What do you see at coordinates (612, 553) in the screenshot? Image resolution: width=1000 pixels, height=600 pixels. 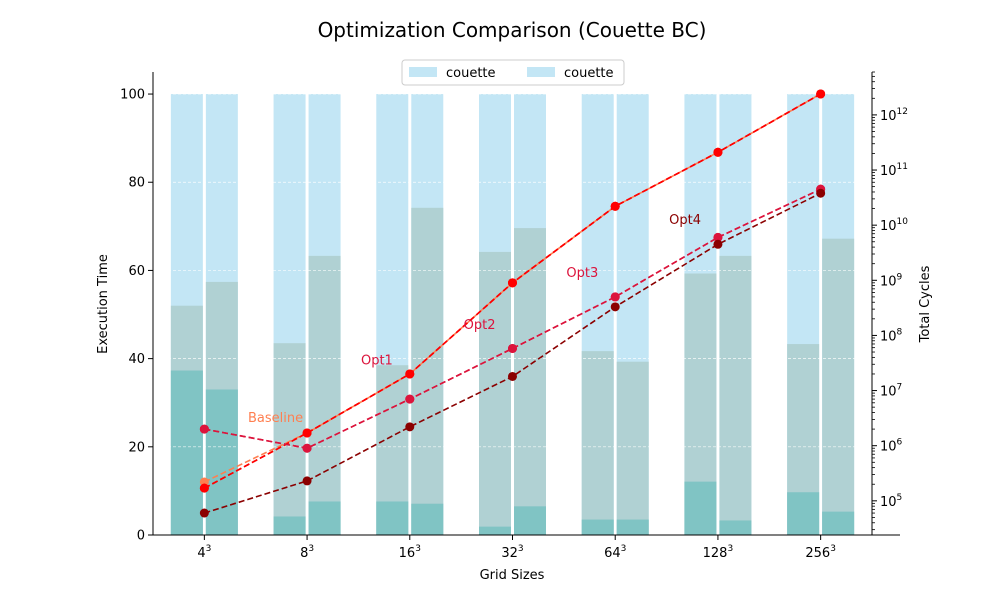 I see `x-tick-label-base: 64` at bounding box center [612, 553].